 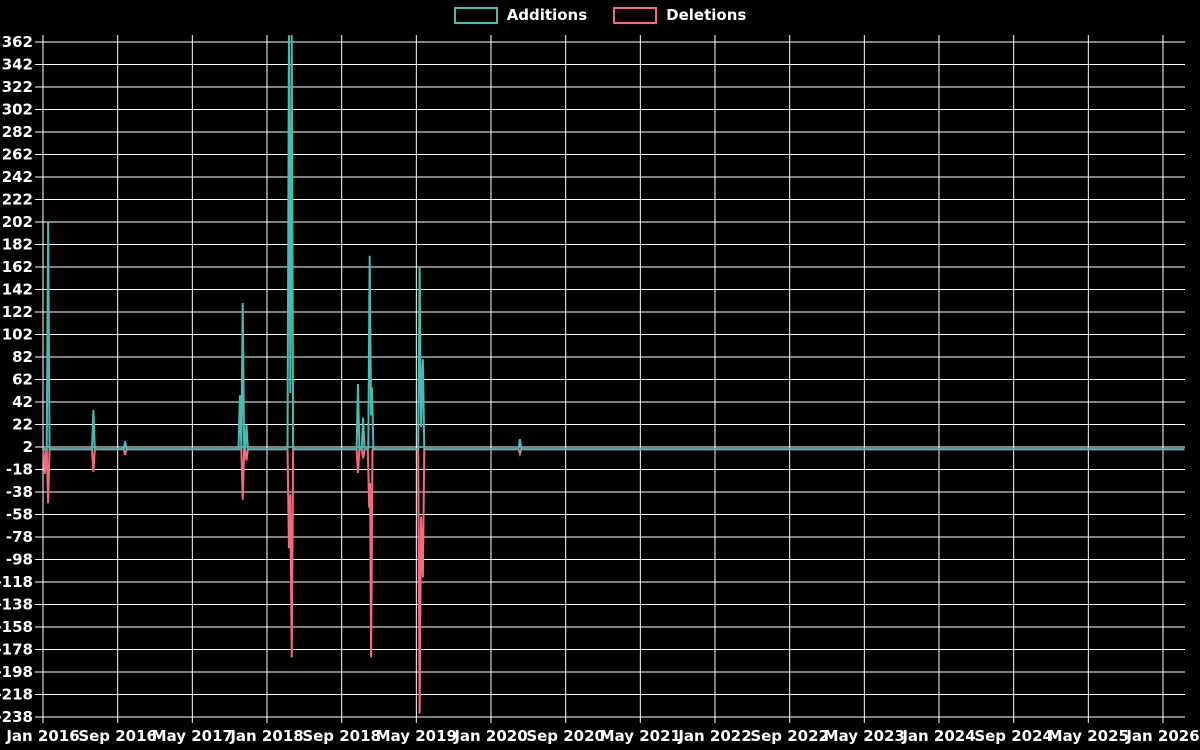 I want to click on y-tick-label: 202, so click(x=17, y=222).